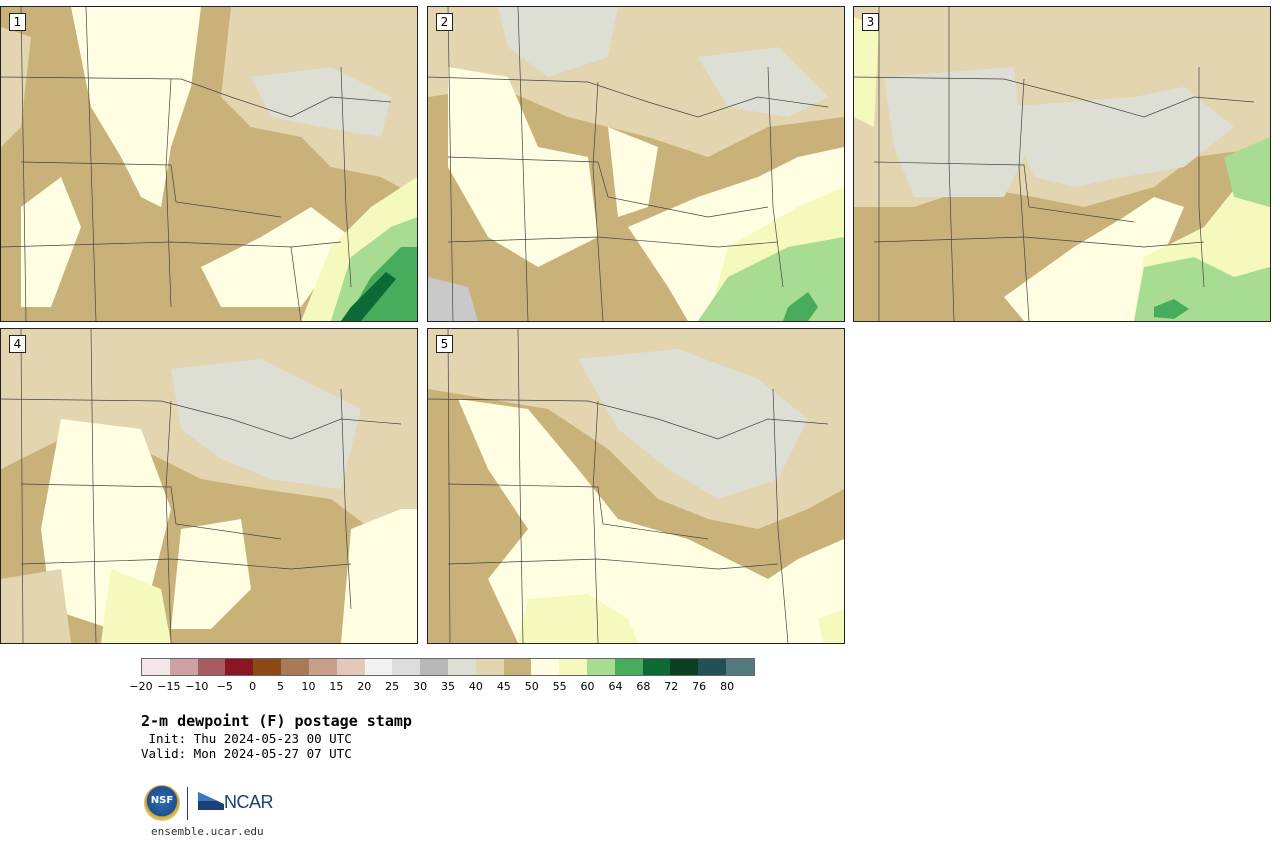 This screenshot has width=1280, height=844. What do you see at coordinates (615, 686) in the screenshot?
I see `colorbar-tick-label: 64` at bounding box center [615, 686].